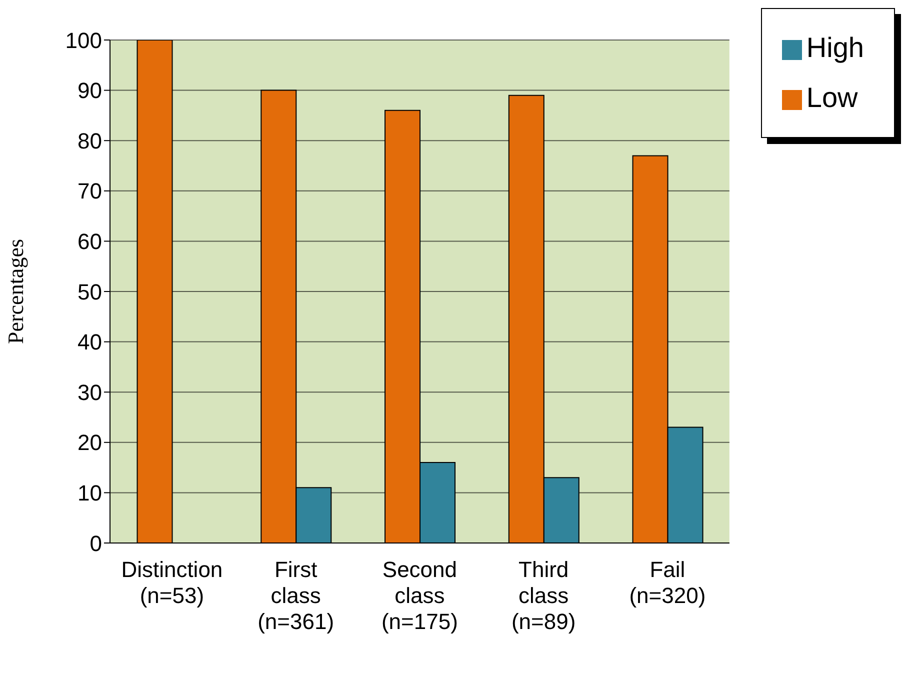 The height and width of the screenshot is (683, 903). I want to click on legend-label: High, so click(835, 47).